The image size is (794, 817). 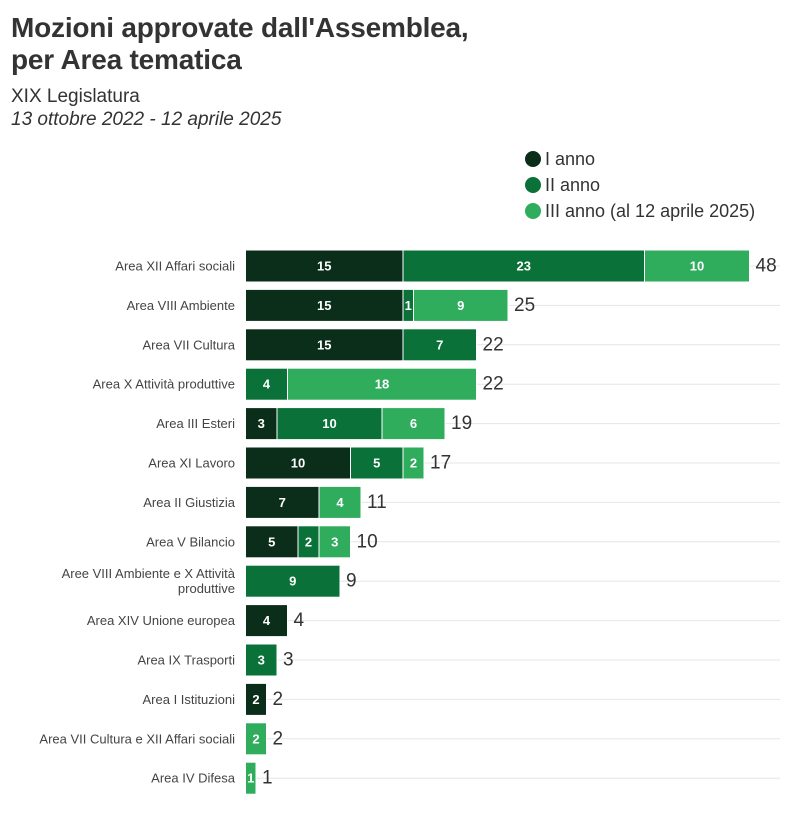 What do you see at coordinates (267, 778) in the screenshot?
I see `bar-total-label: 1` at bounding box center [267, 778].